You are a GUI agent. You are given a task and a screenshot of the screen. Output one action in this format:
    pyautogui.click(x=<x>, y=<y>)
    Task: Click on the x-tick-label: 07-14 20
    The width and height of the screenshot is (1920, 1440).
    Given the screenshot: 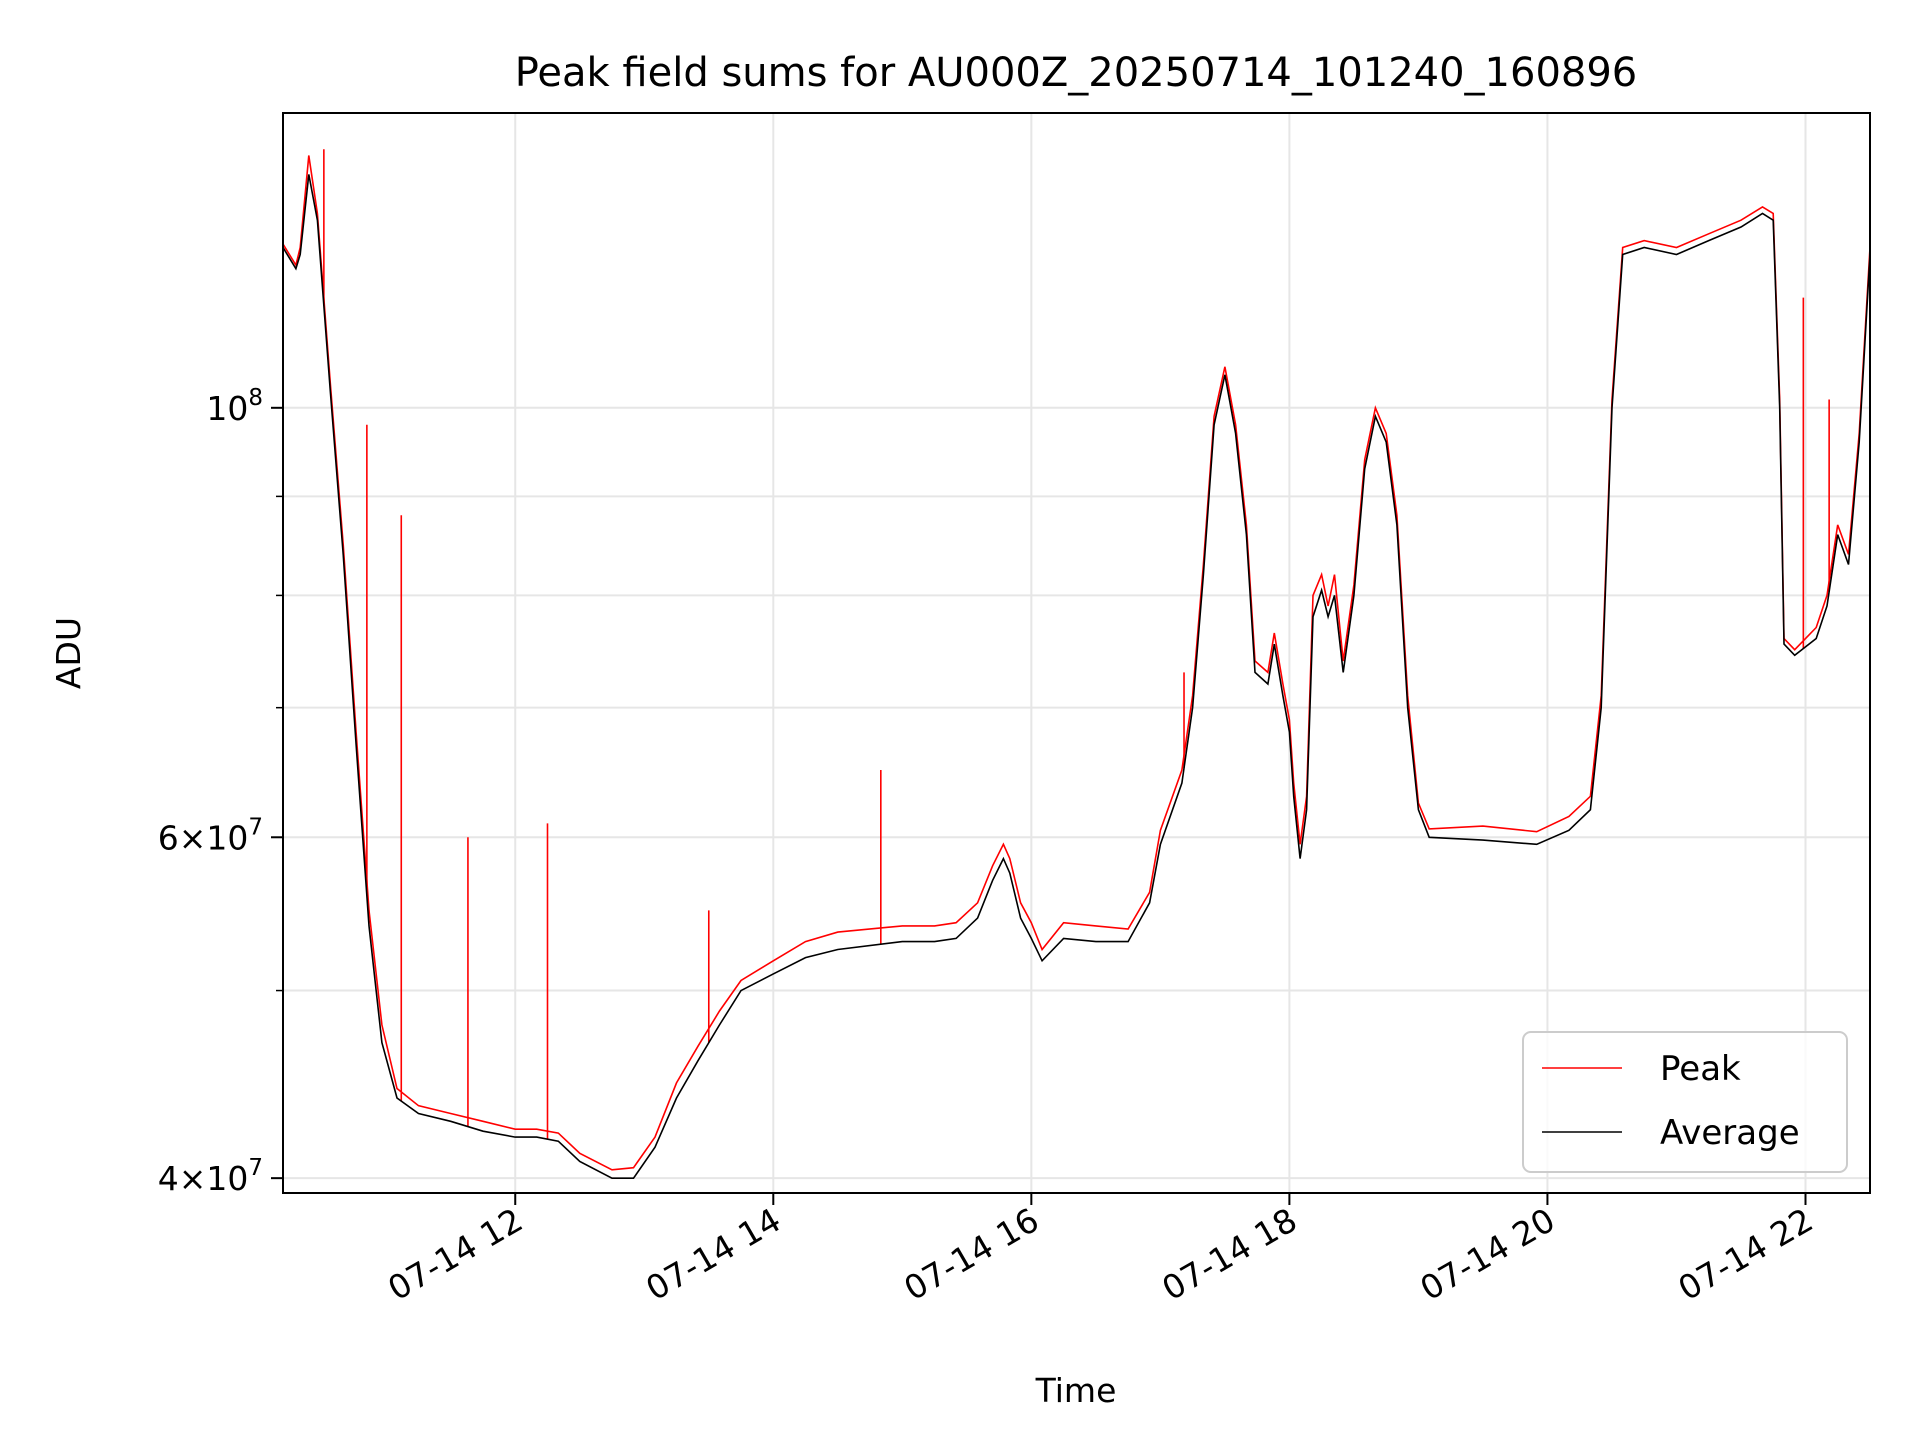 What is the action you would take?
    pyautogui.click(x=1487, y=1254)
    